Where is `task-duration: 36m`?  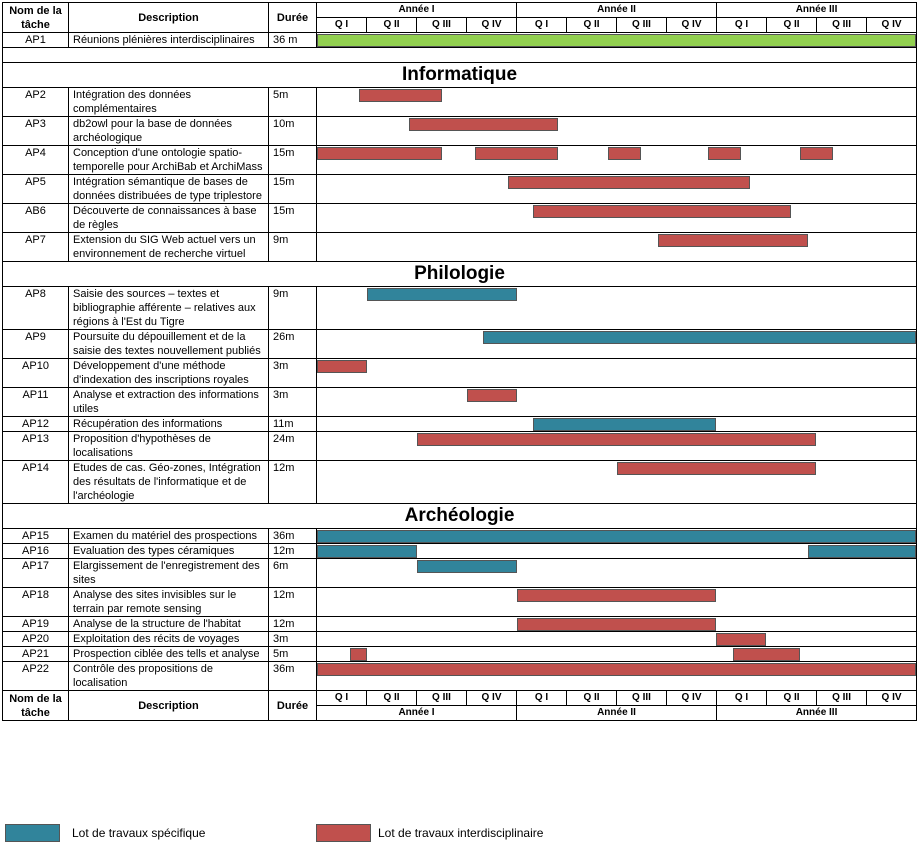
task-duration: 36m is located at coordinates (292, 536).